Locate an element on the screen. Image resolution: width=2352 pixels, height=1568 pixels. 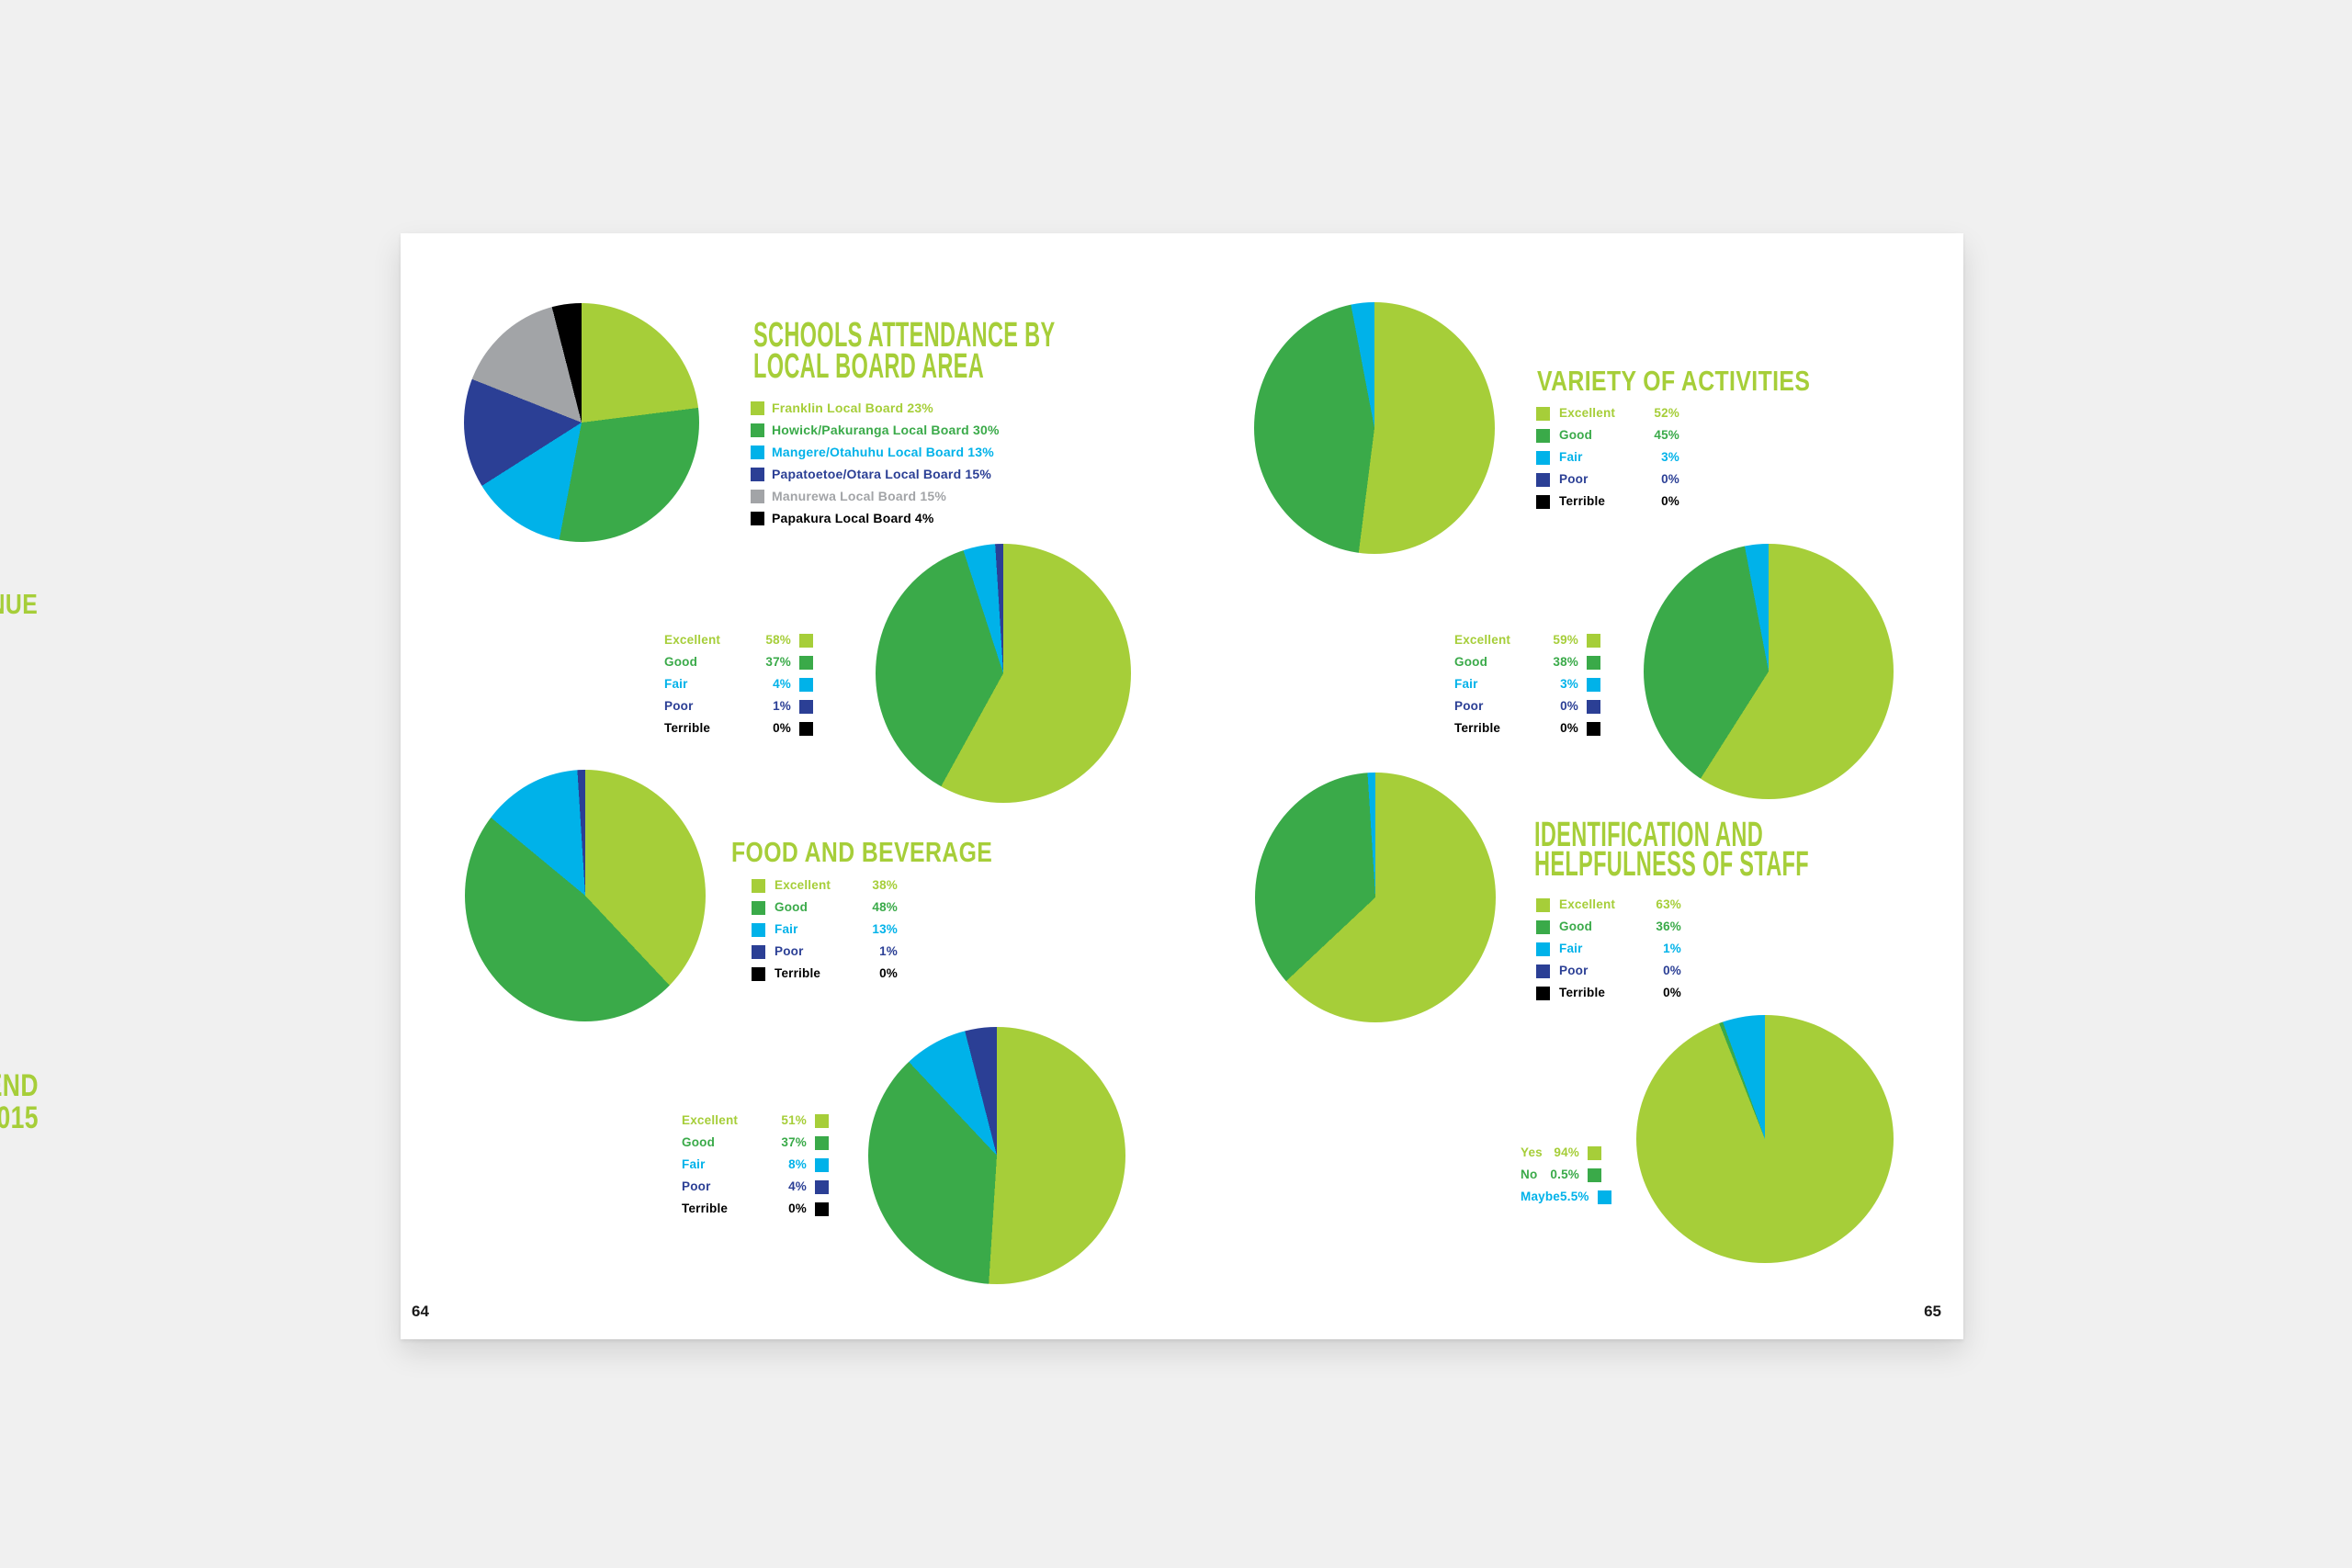
legend-item: Manurewa Local Board 15% is located at coordinates (898, 496).